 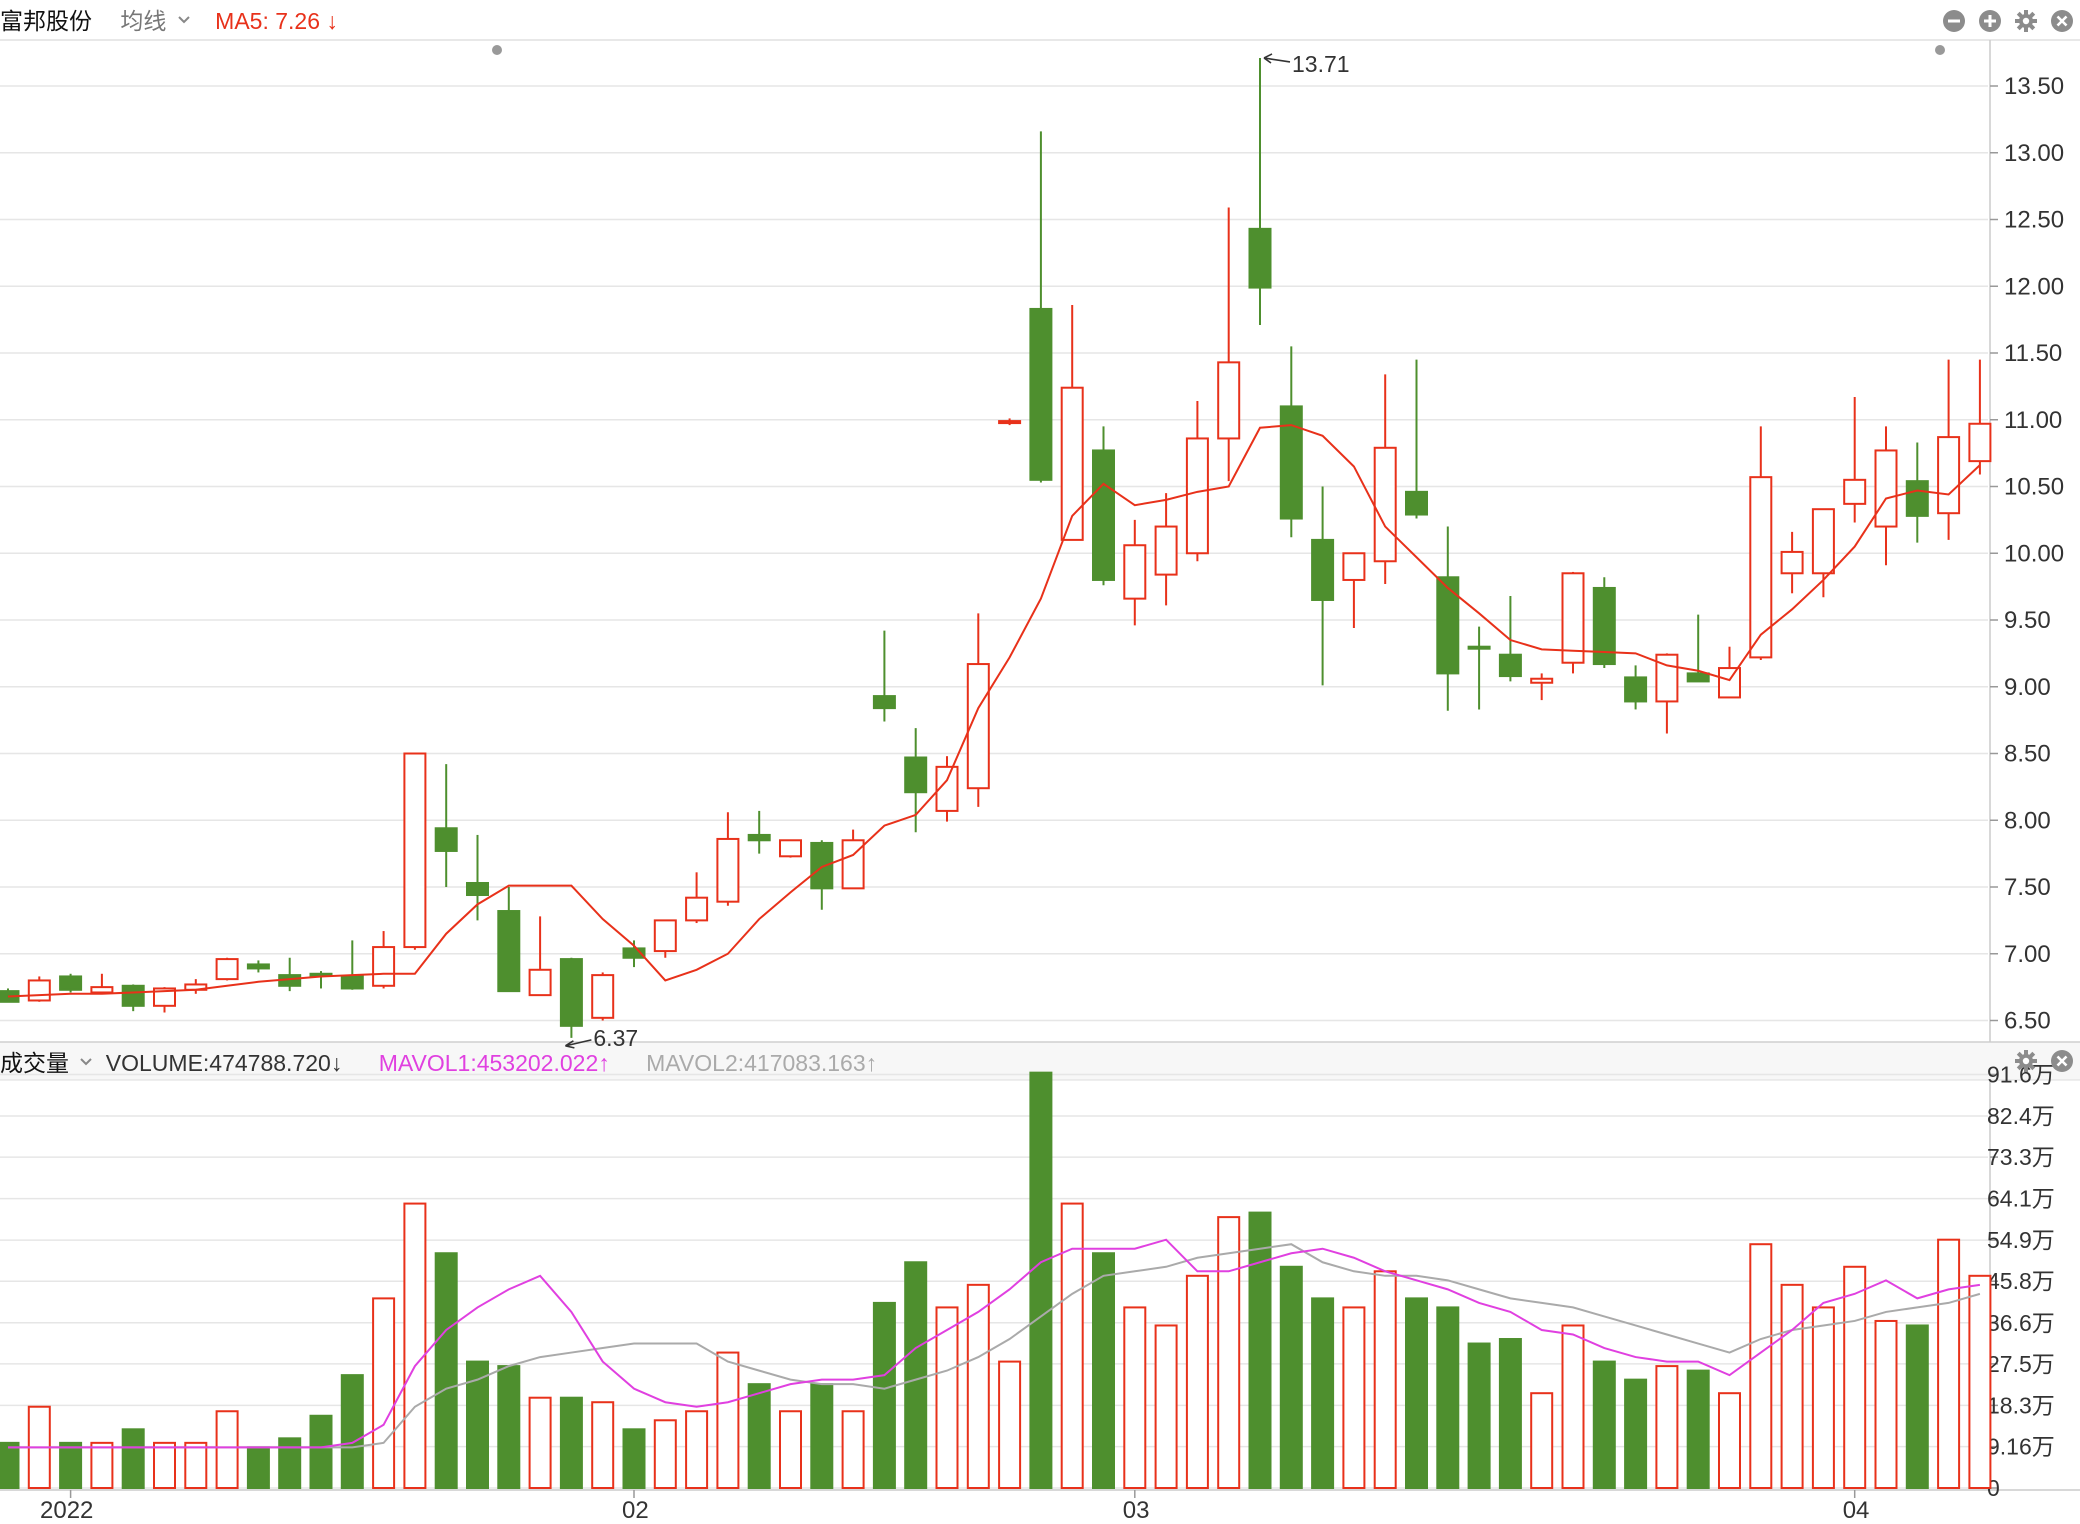 I want to click on volume-tick-label: 18.3万, so click(x=2021, y=1405).